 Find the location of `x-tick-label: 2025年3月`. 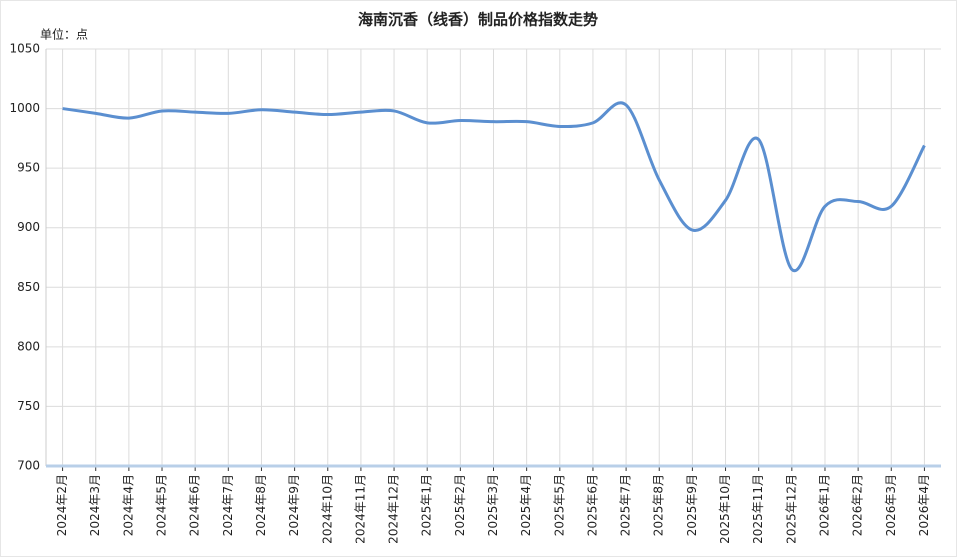

x-tick-label: 2025年3月 is located at coordinates (493, 505).